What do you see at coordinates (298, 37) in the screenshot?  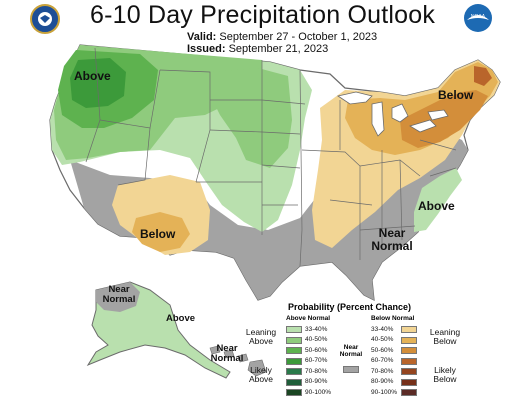 I see `valid-value: September 27 - October 1, 2023` at bounding box center [298, 37].